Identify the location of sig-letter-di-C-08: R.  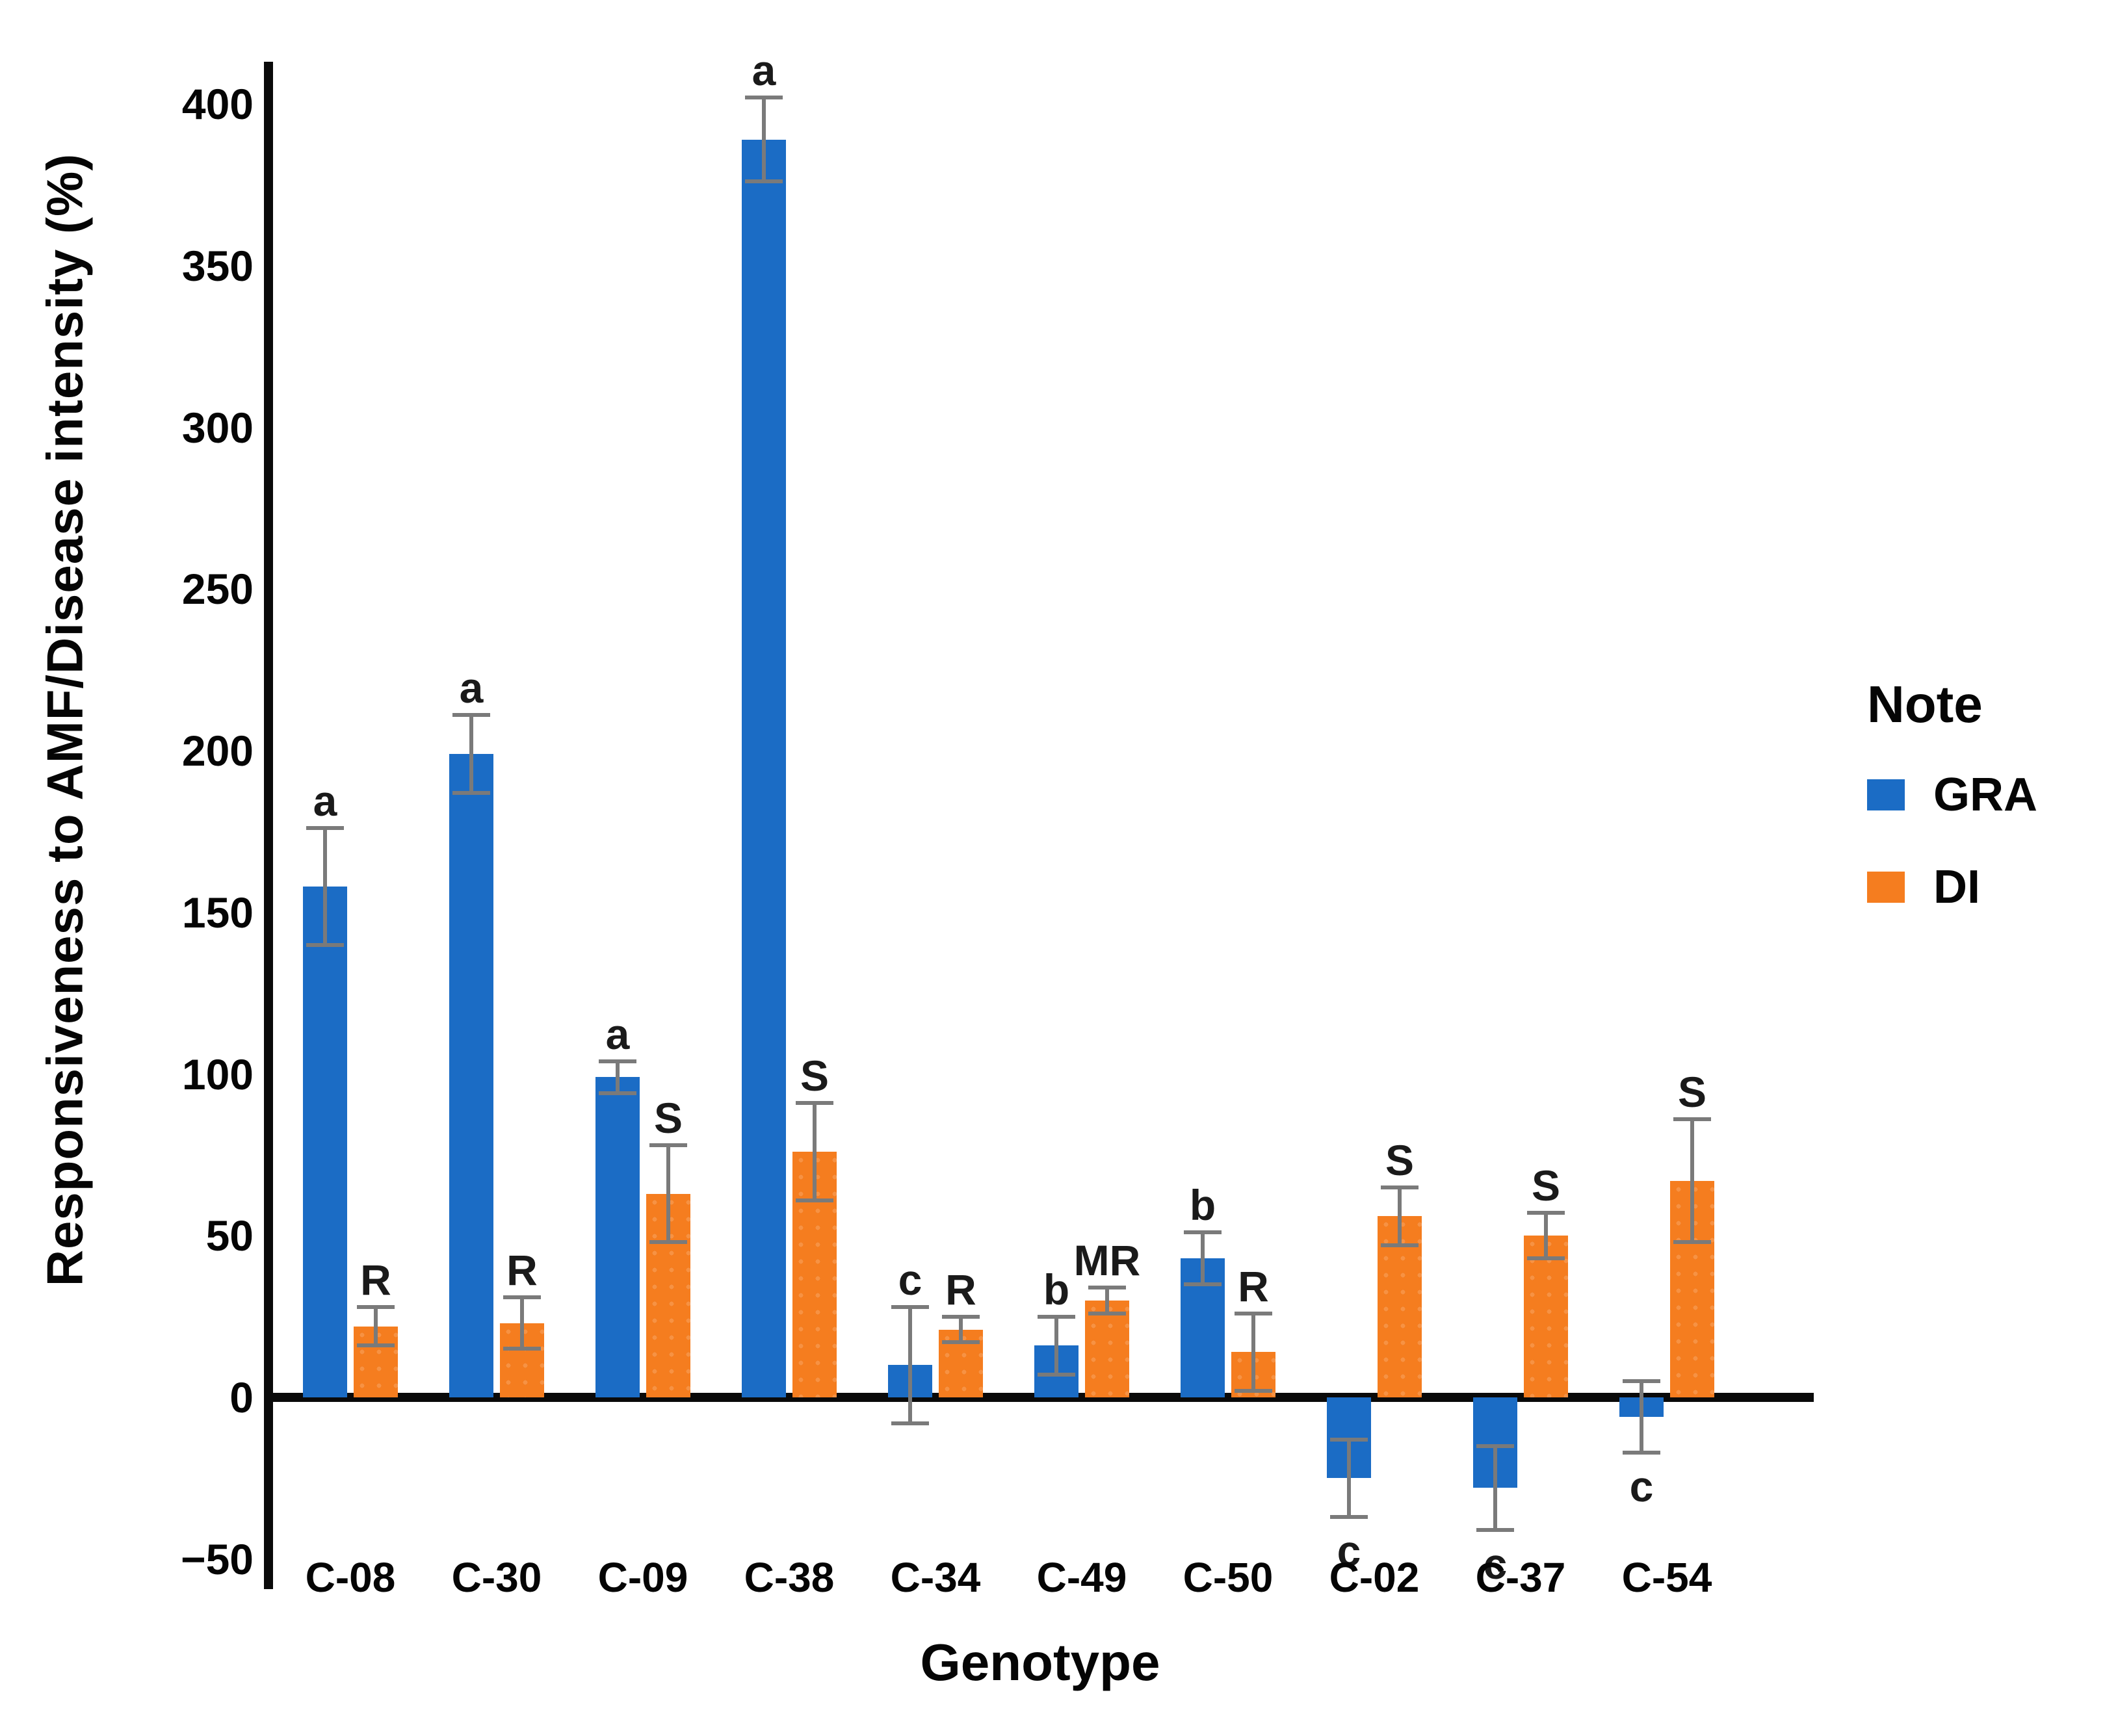
(375, 1279).